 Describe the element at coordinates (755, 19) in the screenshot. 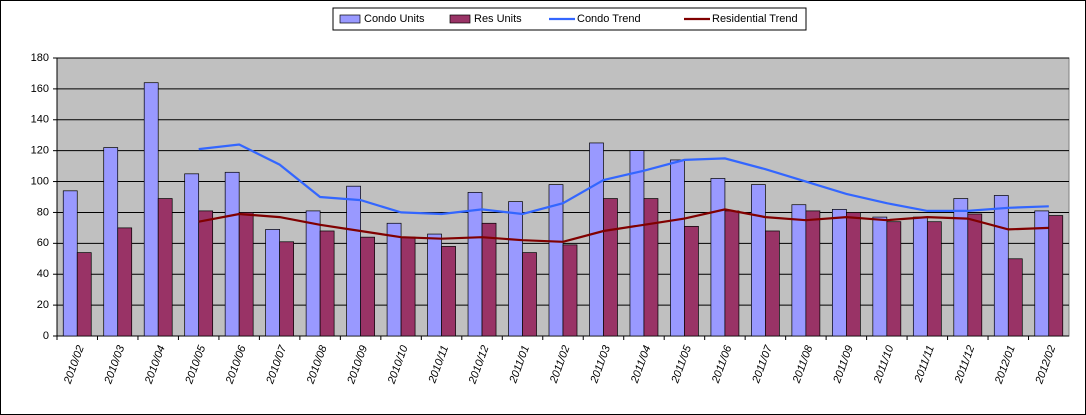

I see `legend-label: Residential Trend` at that location.